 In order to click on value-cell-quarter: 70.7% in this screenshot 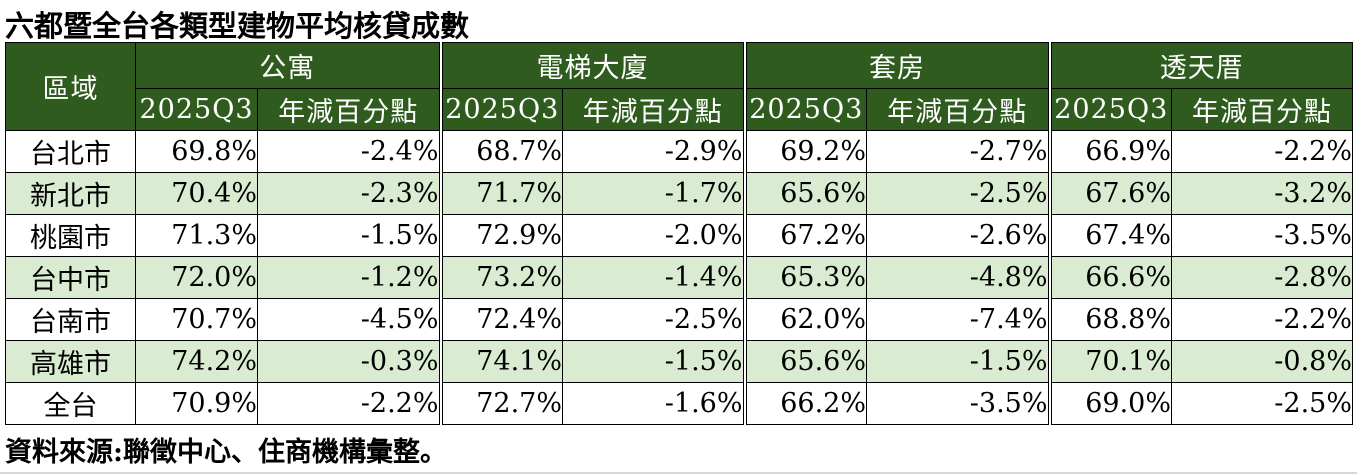, I will do `click(196, 319)`.